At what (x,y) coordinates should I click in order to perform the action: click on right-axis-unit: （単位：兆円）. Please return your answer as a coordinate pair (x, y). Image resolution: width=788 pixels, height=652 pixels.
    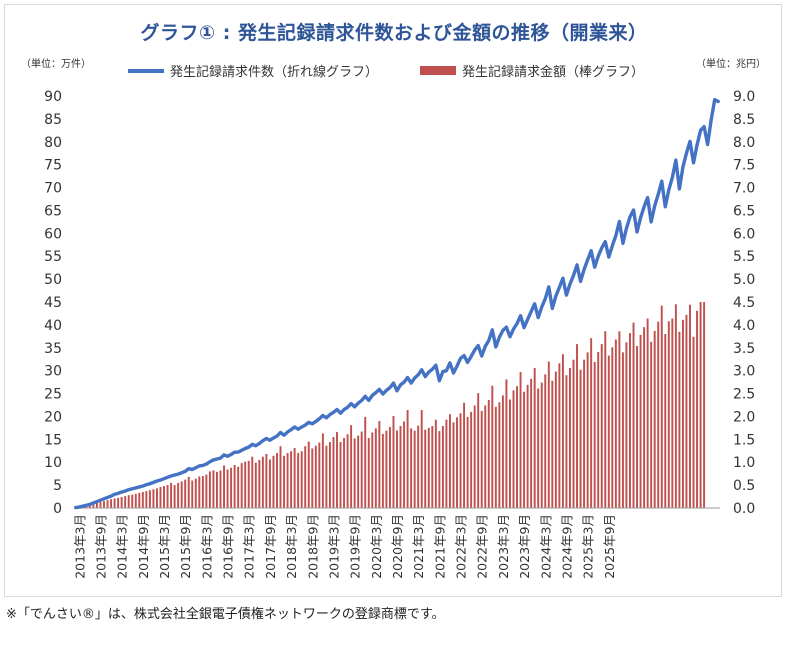
    Looking at the image, I should click on (731, 64).